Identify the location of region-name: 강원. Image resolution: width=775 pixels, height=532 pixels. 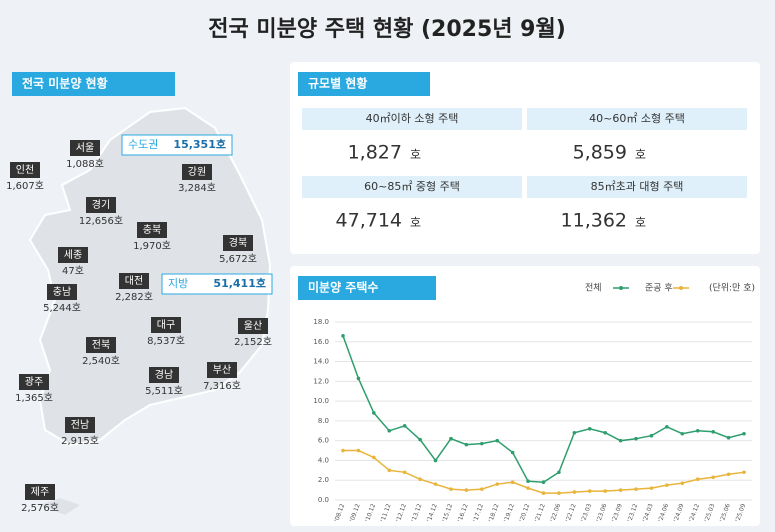
(197, 172).